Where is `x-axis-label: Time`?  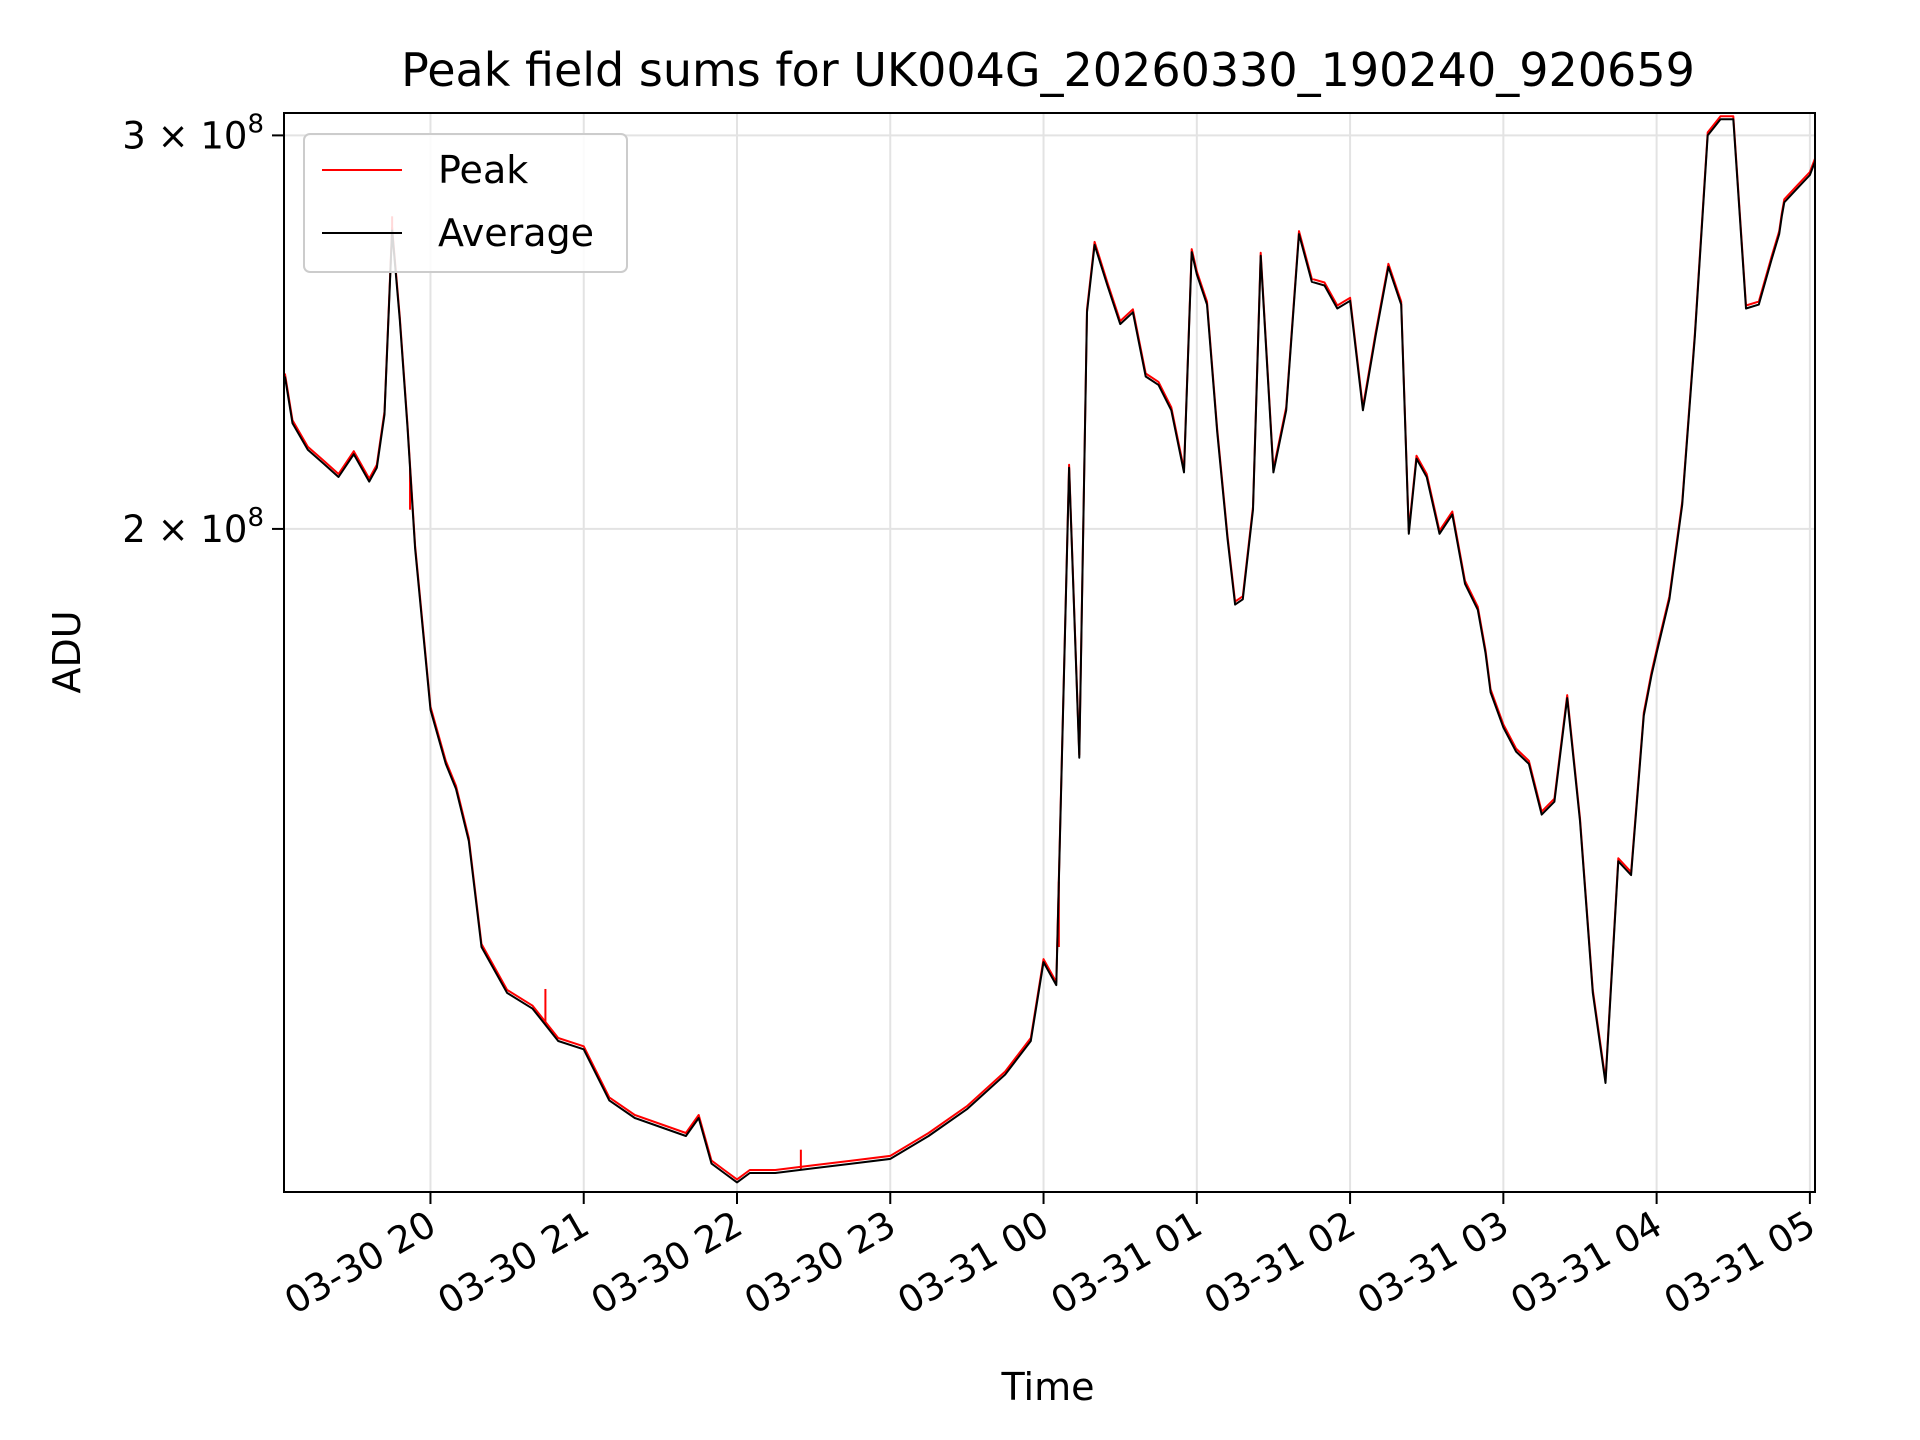
x-axis-label: Time is located at coordinates (1048, 1387).